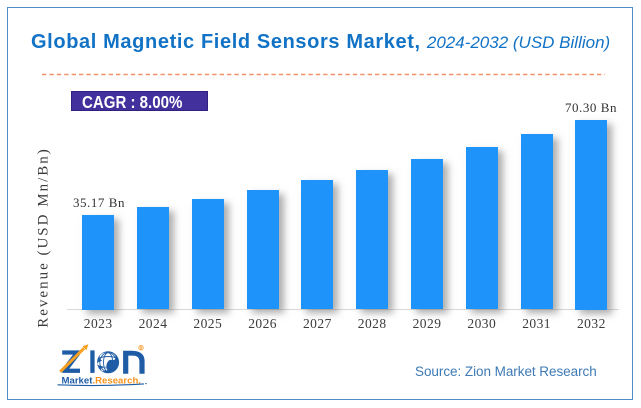  Describe the element at coordinates (101, 380) in the screenshot. I see `svg-text: Market.Research.` at that location.